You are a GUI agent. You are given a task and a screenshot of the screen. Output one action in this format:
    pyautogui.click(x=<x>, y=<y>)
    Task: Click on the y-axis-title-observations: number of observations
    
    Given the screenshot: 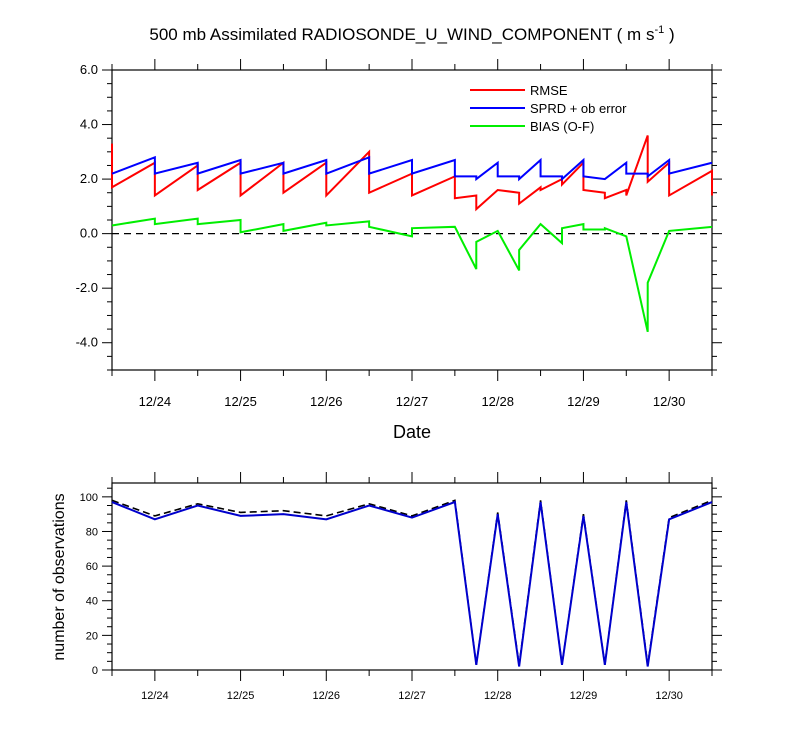 What is the action you would take?
    pyautogui.click(x=59, y=576)
    